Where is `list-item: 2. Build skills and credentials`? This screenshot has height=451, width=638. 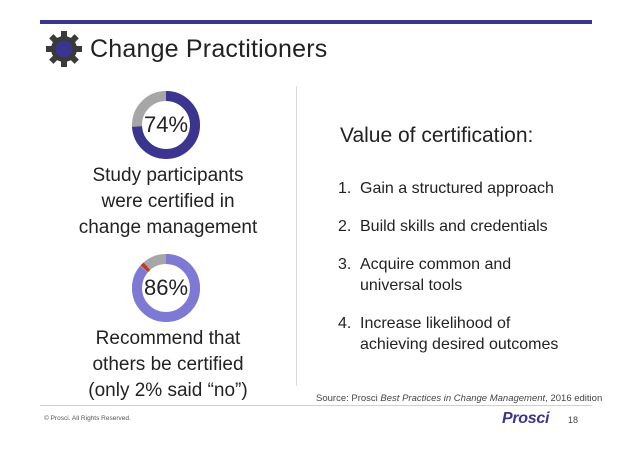
list-item: 2. Build skills and credentials is located at coordinates (463, 226).